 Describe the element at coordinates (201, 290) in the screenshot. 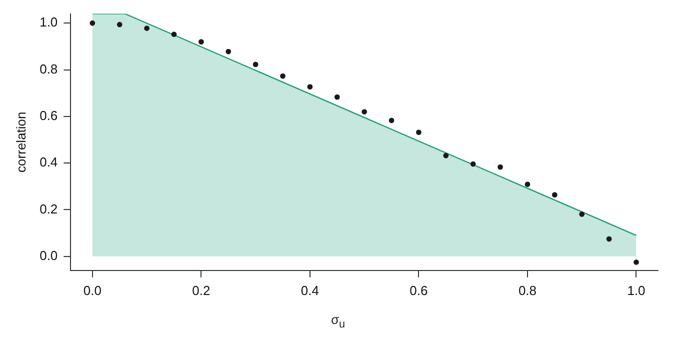

I see `x-tick-label: 0.2` at that location.